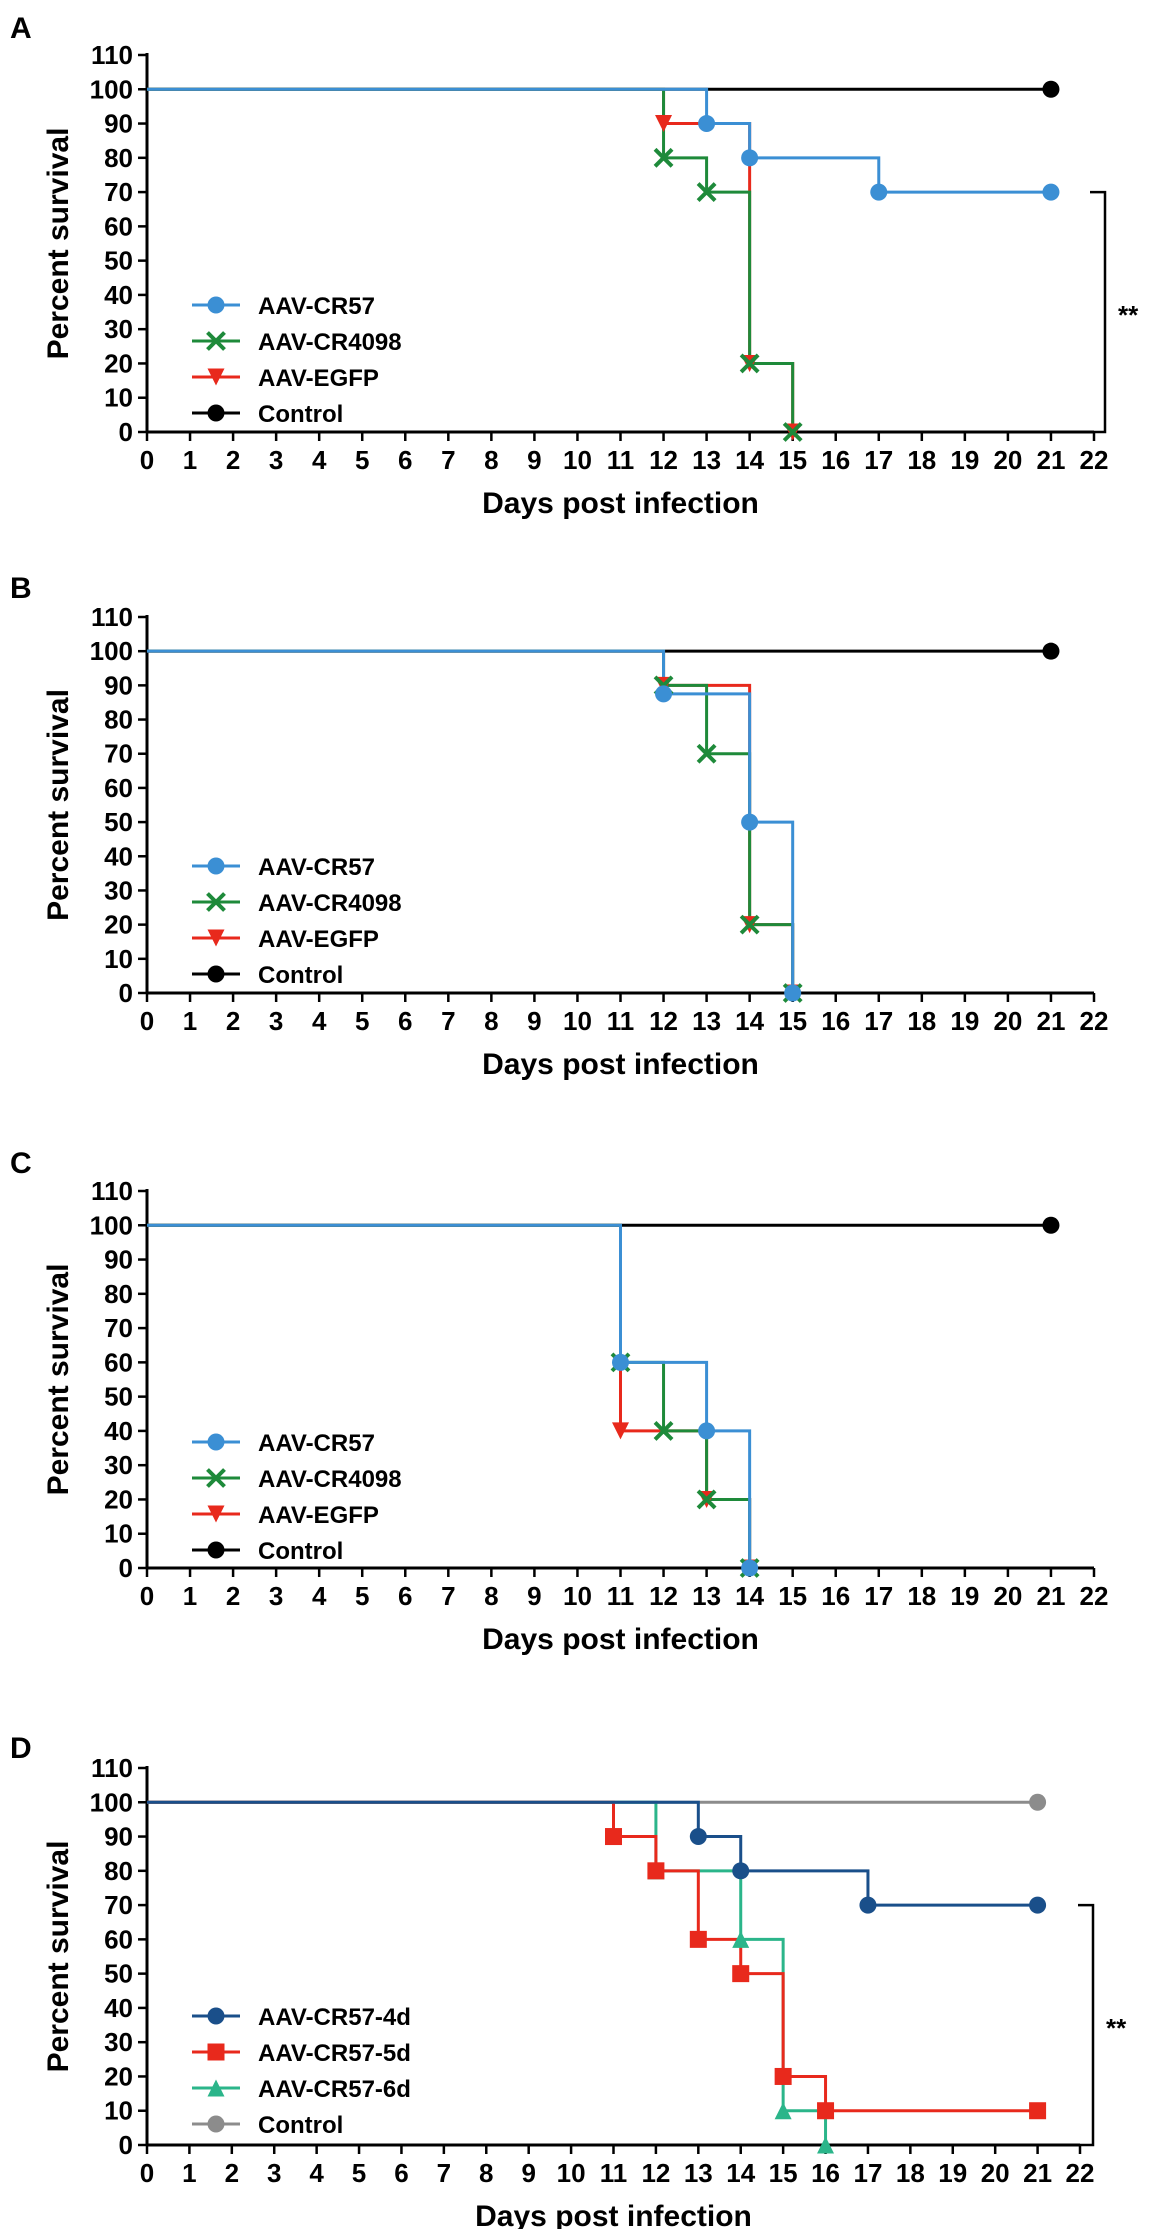 Image resolution: width=1150 pixels, height=2229 pixels. I want to click on data-point-aav-cr4098, so click(749, 363).